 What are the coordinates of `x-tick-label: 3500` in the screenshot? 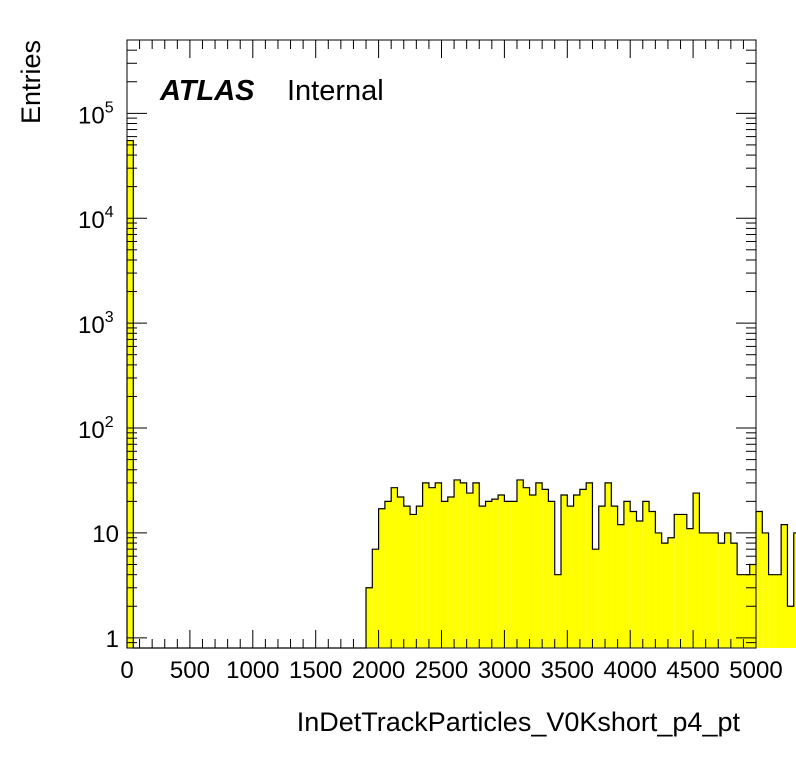 It's located at (567, 670).